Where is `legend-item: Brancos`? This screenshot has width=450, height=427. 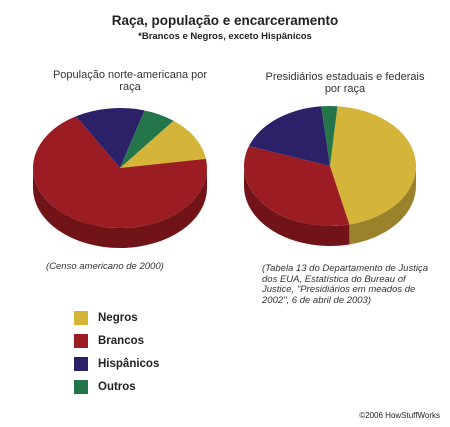
legend-item: Brancos is located at coordinates (116, 340).